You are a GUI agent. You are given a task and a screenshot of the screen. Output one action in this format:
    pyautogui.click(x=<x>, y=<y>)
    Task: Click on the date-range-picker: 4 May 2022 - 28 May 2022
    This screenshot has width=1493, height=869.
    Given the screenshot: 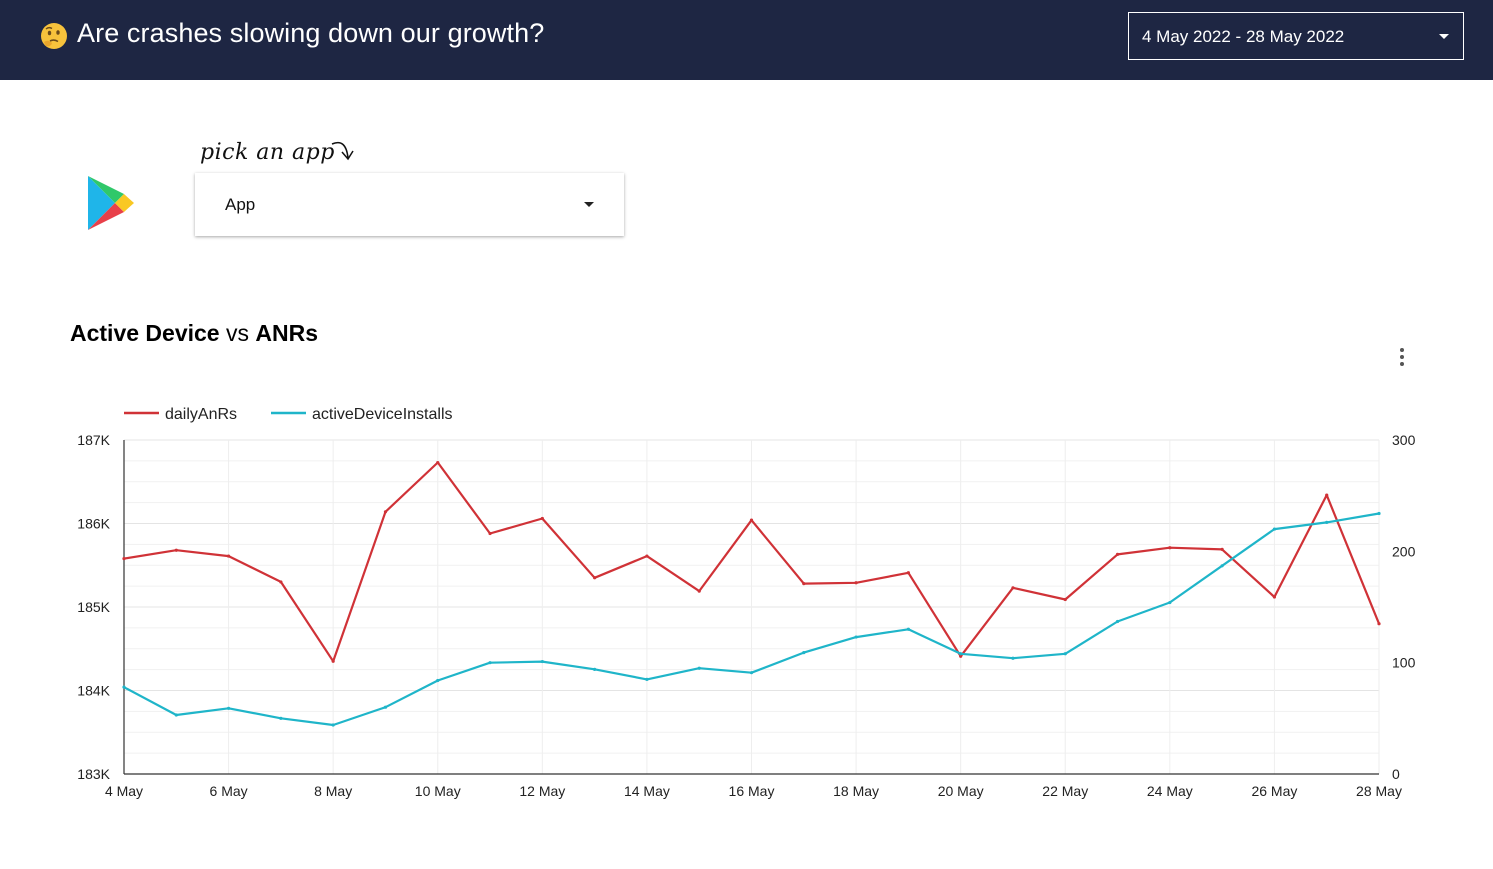 What is the action you would take?
    pyautogui.click(x=1296, y=36)
    